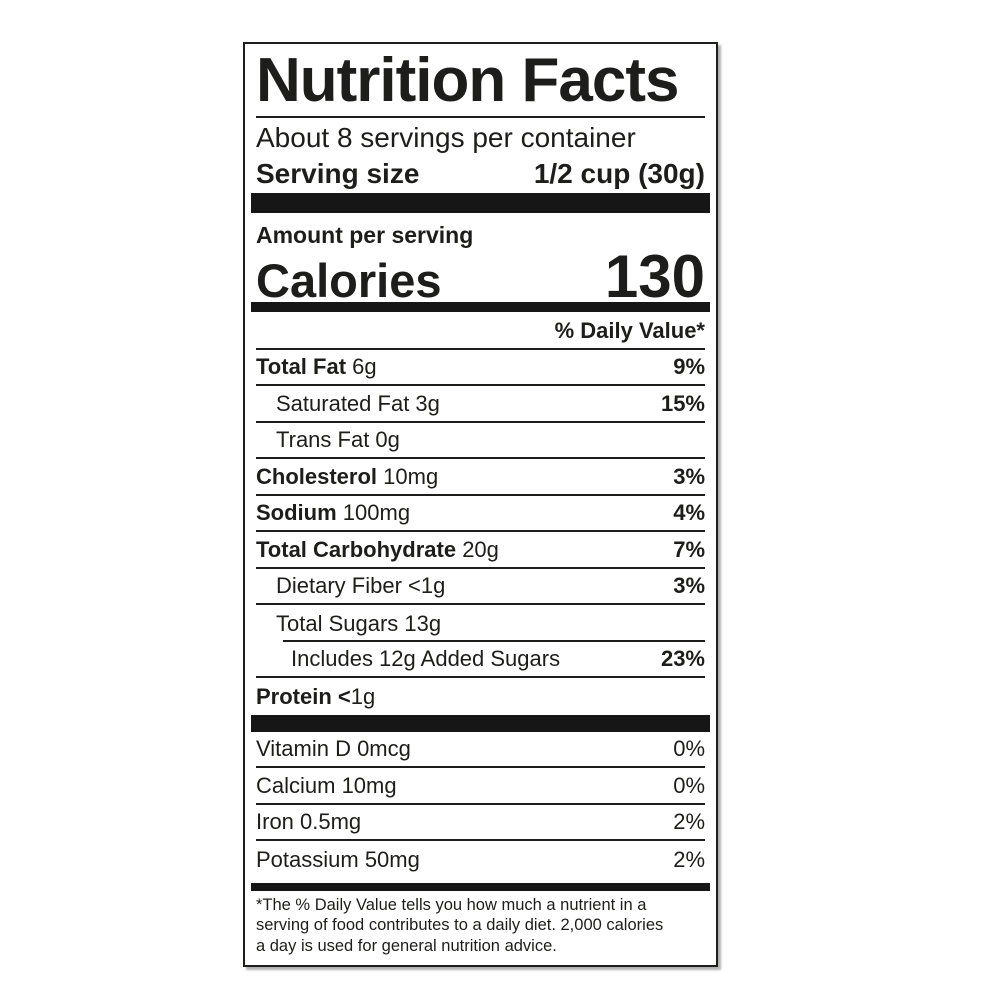  I want to click on nutrient-name: Dietary Fiber <1g, so click(361, 586).